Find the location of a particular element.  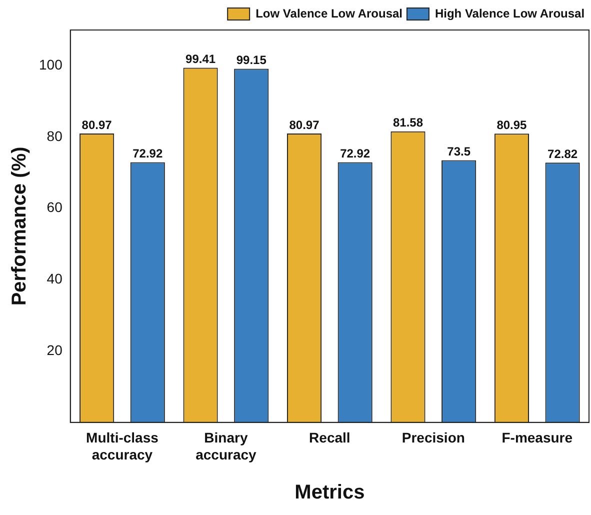

x-tick-label: Precision is located at coordinates (433, 438).